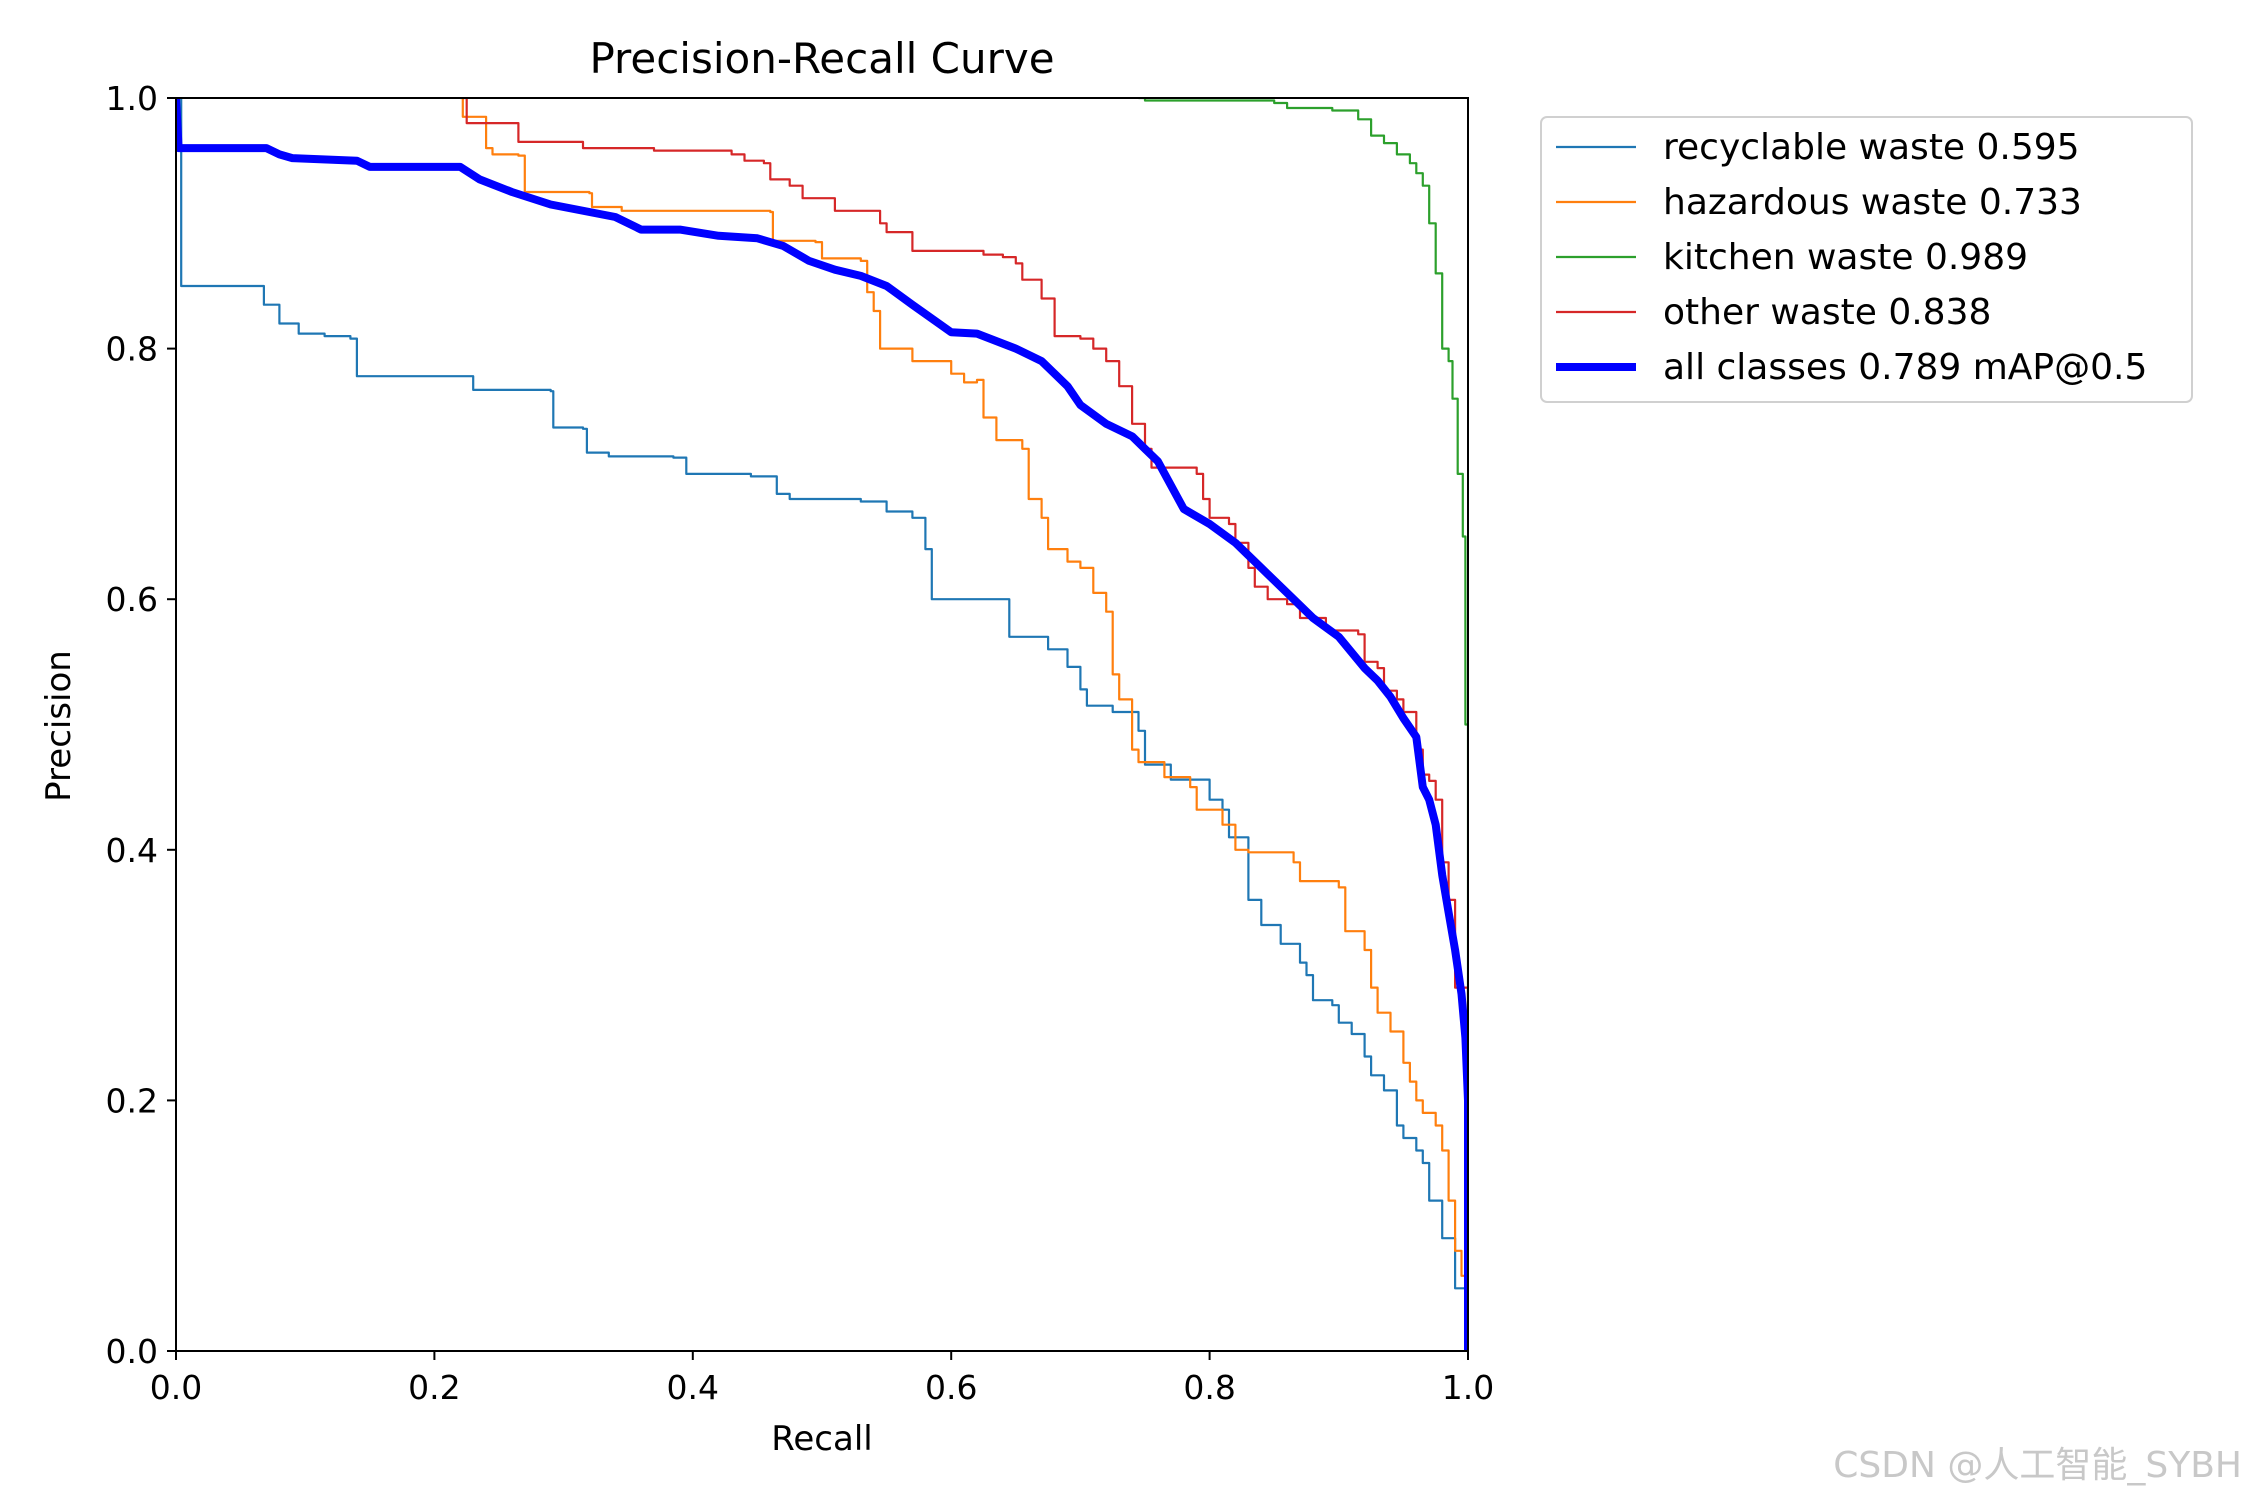  Describe the element at coordinates (693, 1387) in the screenshot. I see `x-tick-label: 0.4` at that location.